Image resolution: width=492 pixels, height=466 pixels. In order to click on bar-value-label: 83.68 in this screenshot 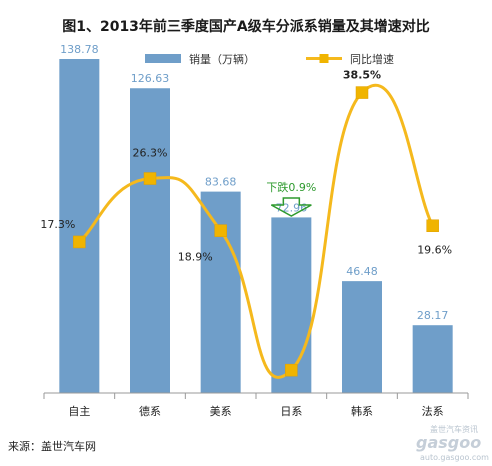, I will do `click(221, 182)`.